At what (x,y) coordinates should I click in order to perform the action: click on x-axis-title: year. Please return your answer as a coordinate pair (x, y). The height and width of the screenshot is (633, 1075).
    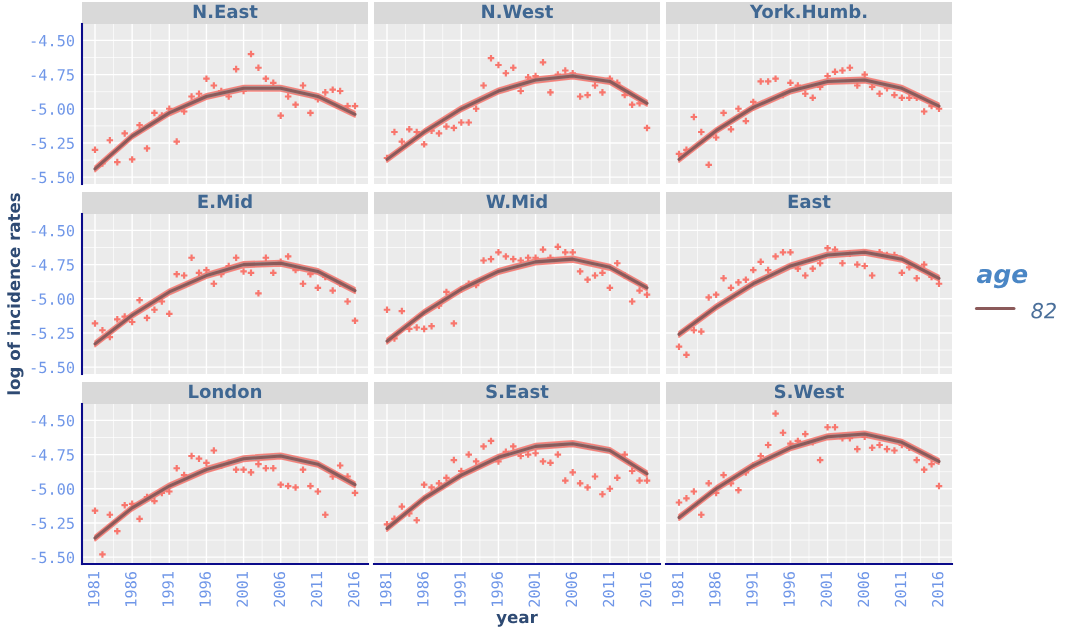
    Looking at the image, I should click on (517, 620).